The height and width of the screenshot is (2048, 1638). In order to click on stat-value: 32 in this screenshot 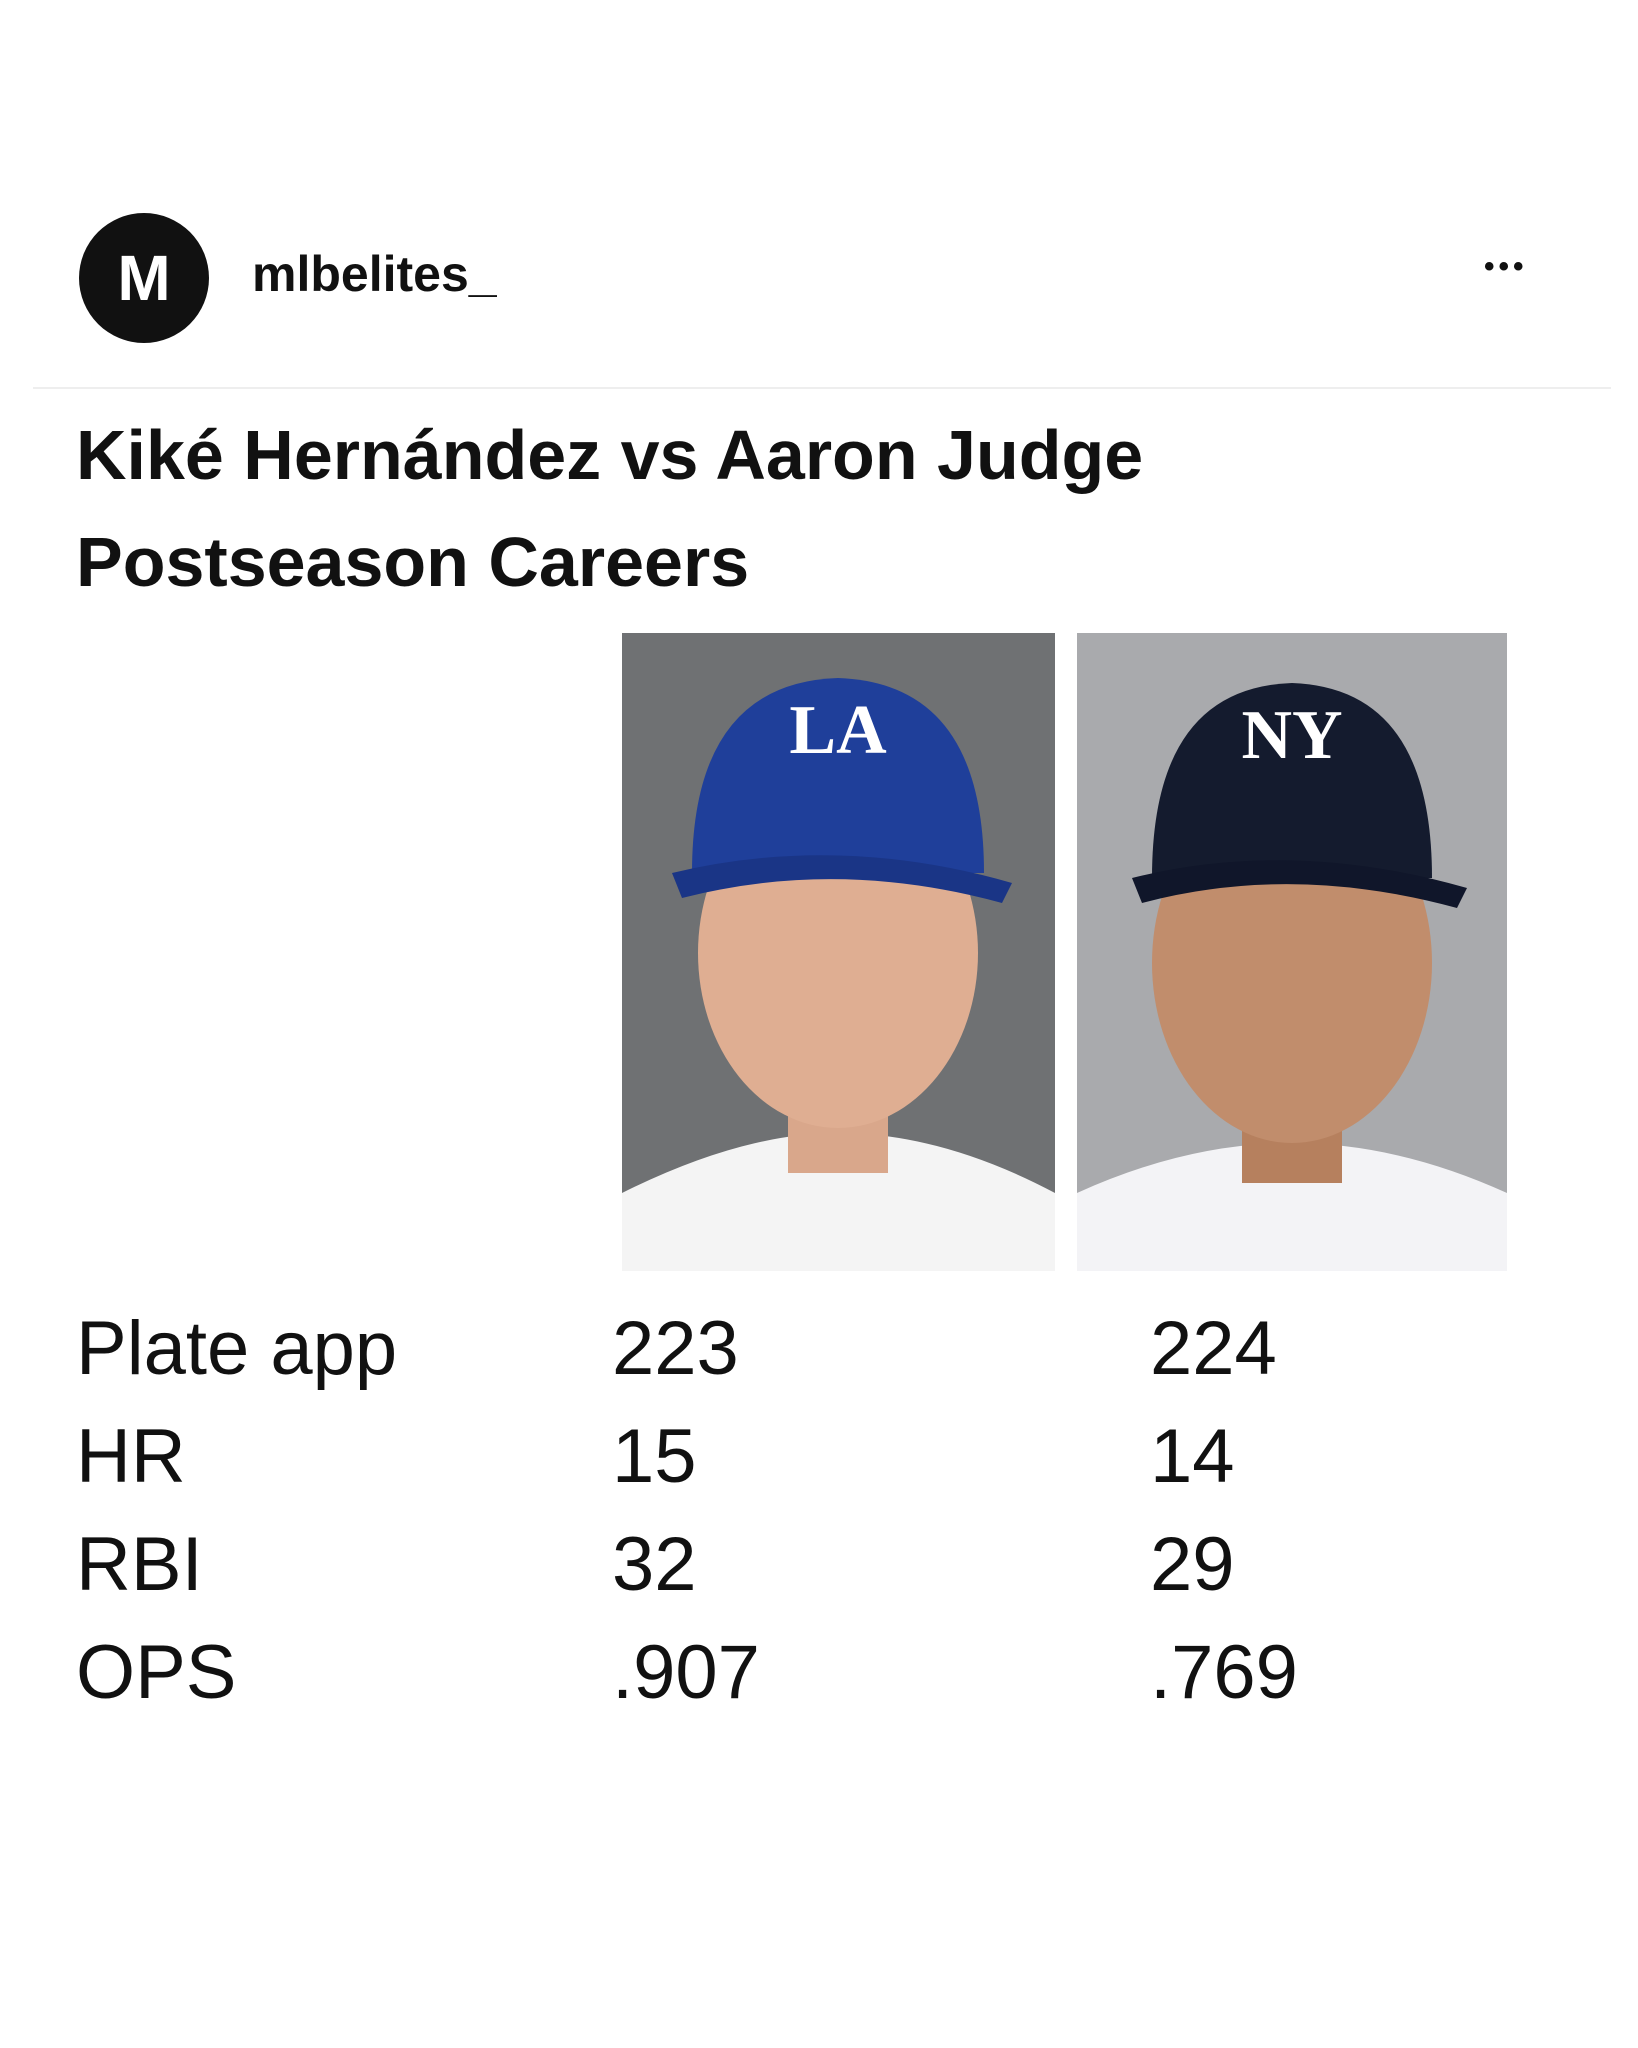, I will do `click(654, 1564)`.